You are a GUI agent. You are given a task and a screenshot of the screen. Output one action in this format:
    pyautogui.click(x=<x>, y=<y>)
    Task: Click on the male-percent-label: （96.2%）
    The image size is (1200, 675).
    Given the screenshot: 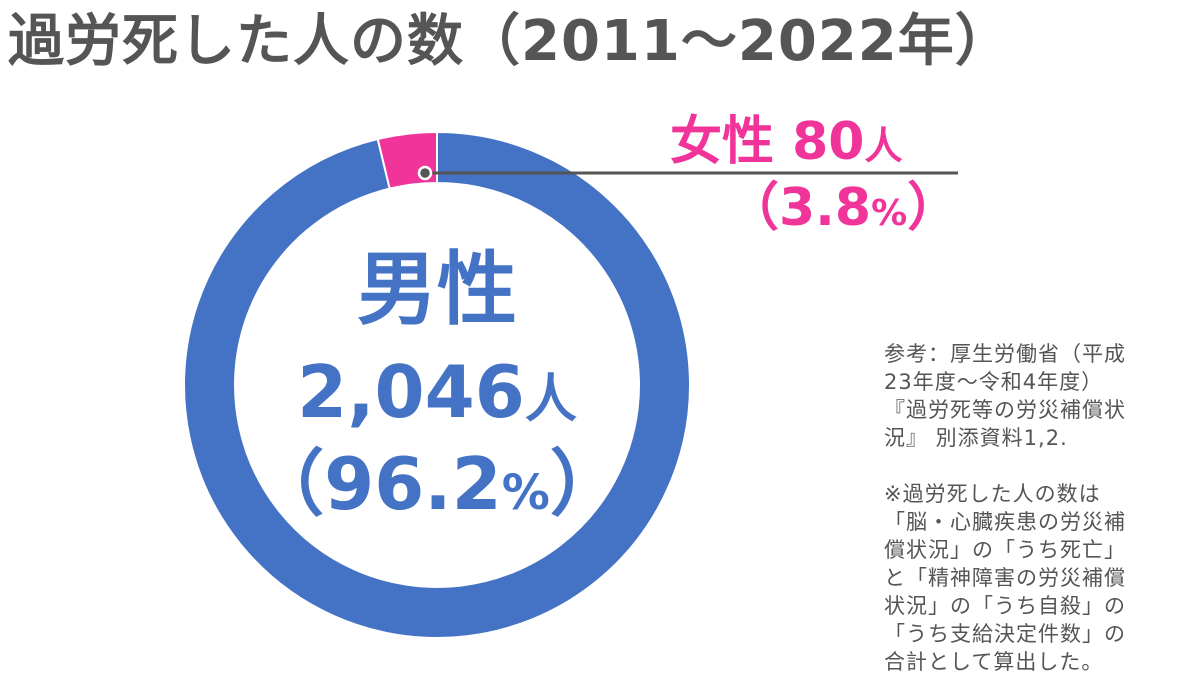 What is the action you would take?
    pyautogui.click(x=437, y=488)
    